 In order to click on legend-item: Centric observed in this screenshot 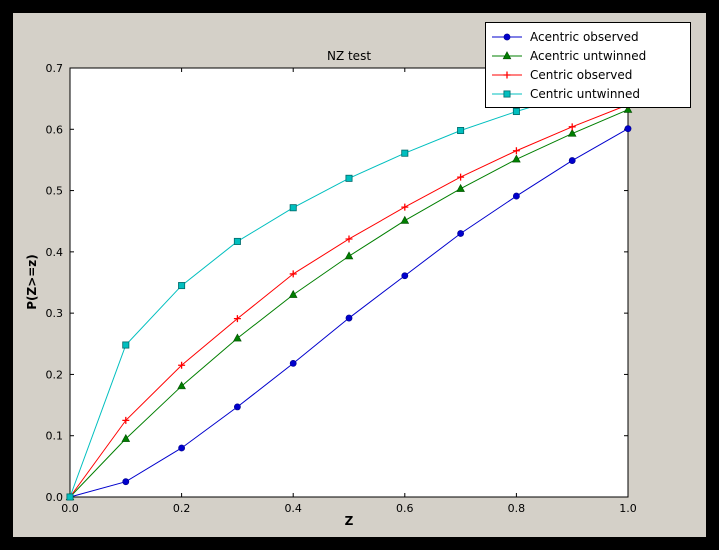, I will do `click(587, 74)`.